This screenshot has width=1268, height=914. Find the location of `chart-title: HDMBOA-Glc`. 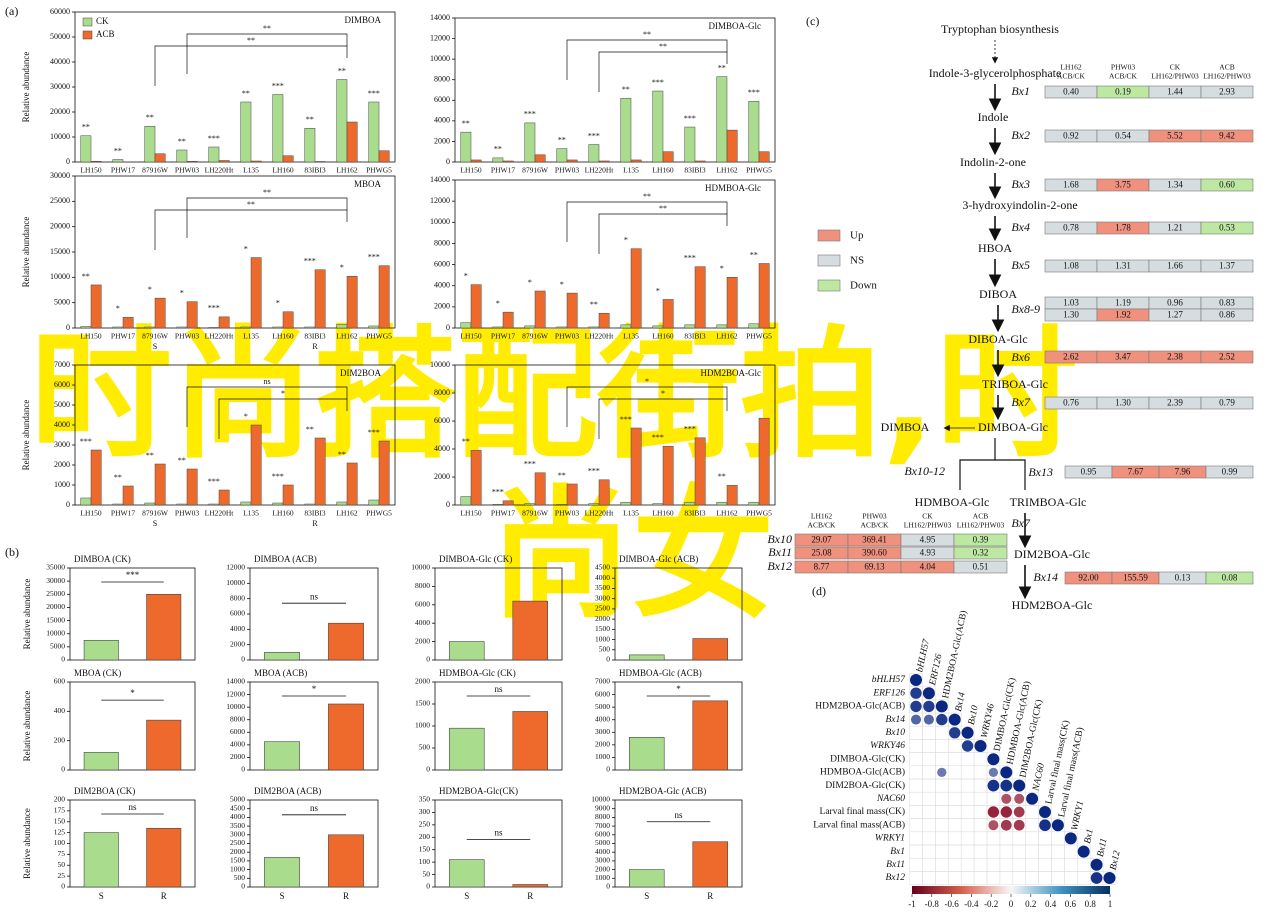

chart-title: HDMBOA-Glc is located at coordinates (733, 188).